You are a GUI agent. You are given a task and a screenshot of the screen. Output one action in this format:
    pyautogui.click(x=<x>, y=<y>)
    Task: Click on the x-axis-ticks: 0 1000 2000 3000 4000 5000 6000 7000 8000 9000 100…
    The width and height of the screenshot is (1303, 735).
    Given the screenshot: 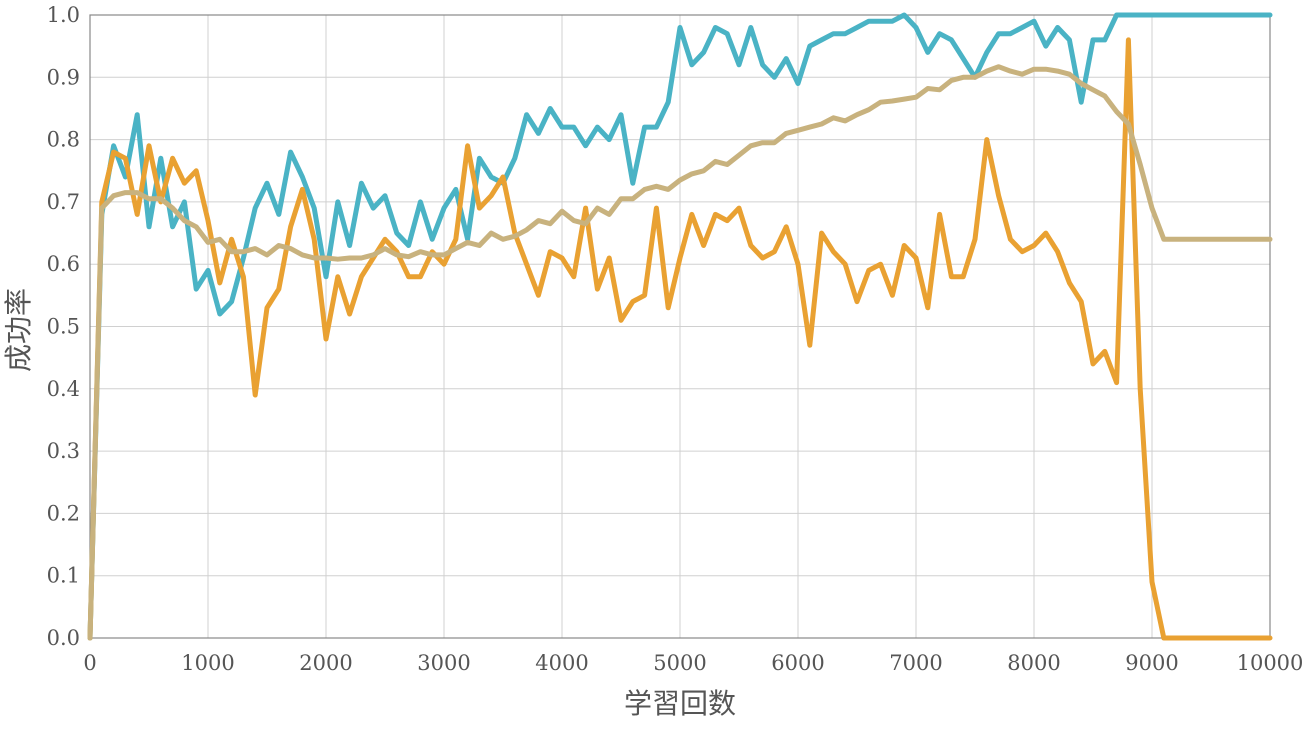 What is the action you would take?
    pyautogui.click(x=693, y=663)
    